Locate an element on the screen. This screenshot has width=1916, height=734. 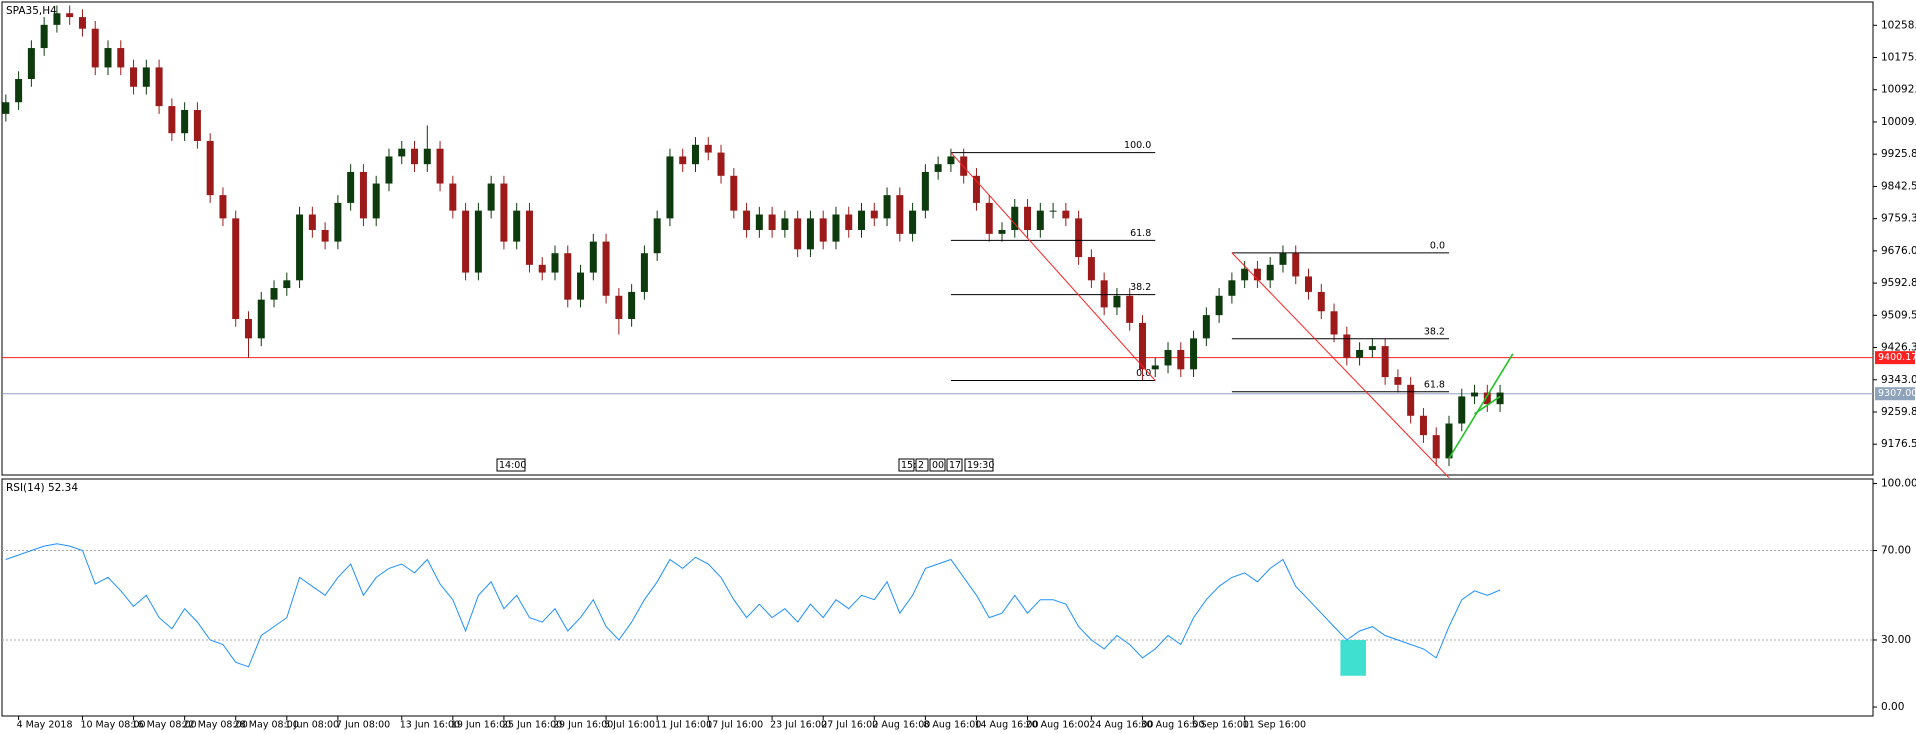
x-tick-label: 20 Aug 16:00 is located at coordinates (1058, 725).